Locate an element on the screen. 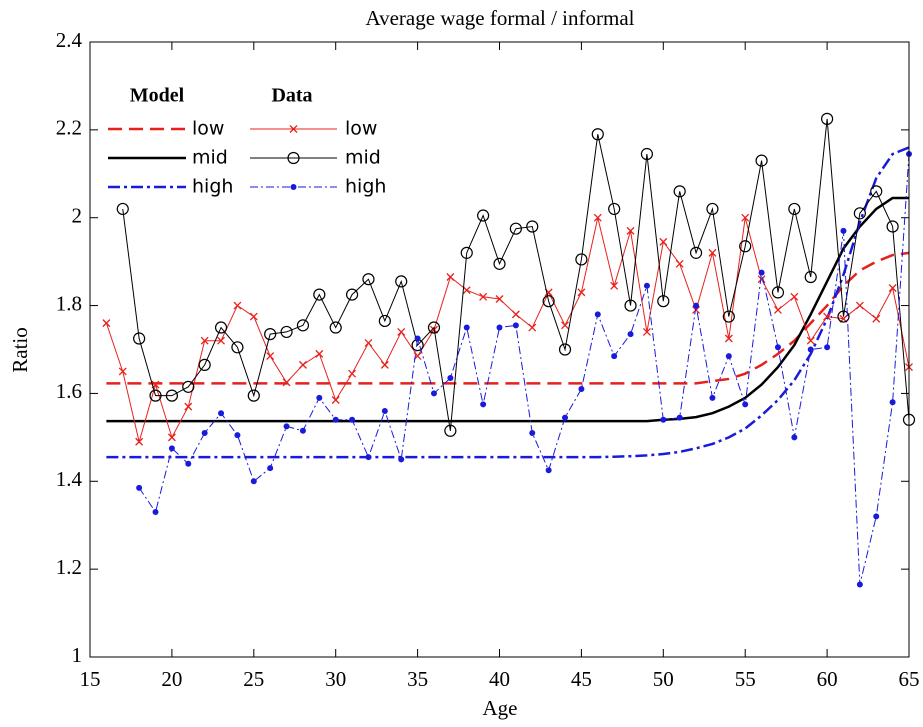 The width and height of the screenshot is (923, 727). x-tick-label: 45 is located at coordinates (581, 679).